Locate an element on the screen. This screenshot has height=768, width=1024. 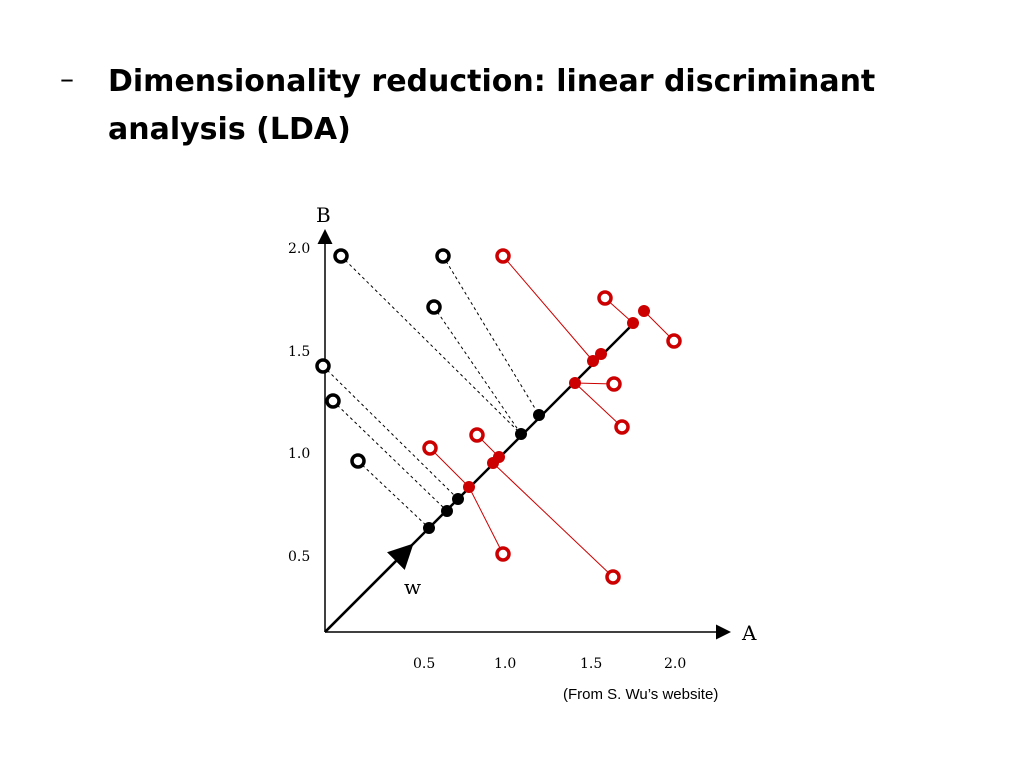
y-tick-label: 1.5 is located at coordinates (299, 352).